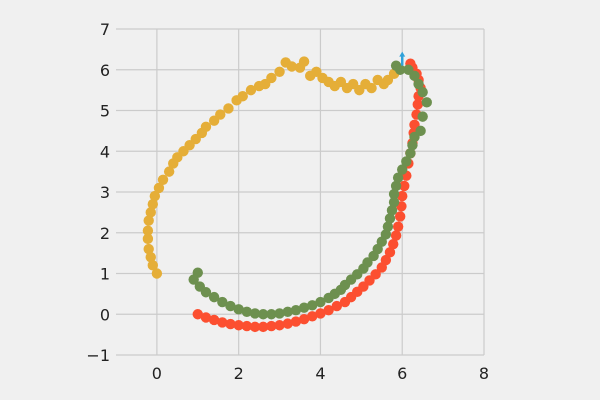 This screenshot has height=400, width=600. Describe the element at coordinates (402, 54) in the screenshot. I see `data-point-head` at that location.